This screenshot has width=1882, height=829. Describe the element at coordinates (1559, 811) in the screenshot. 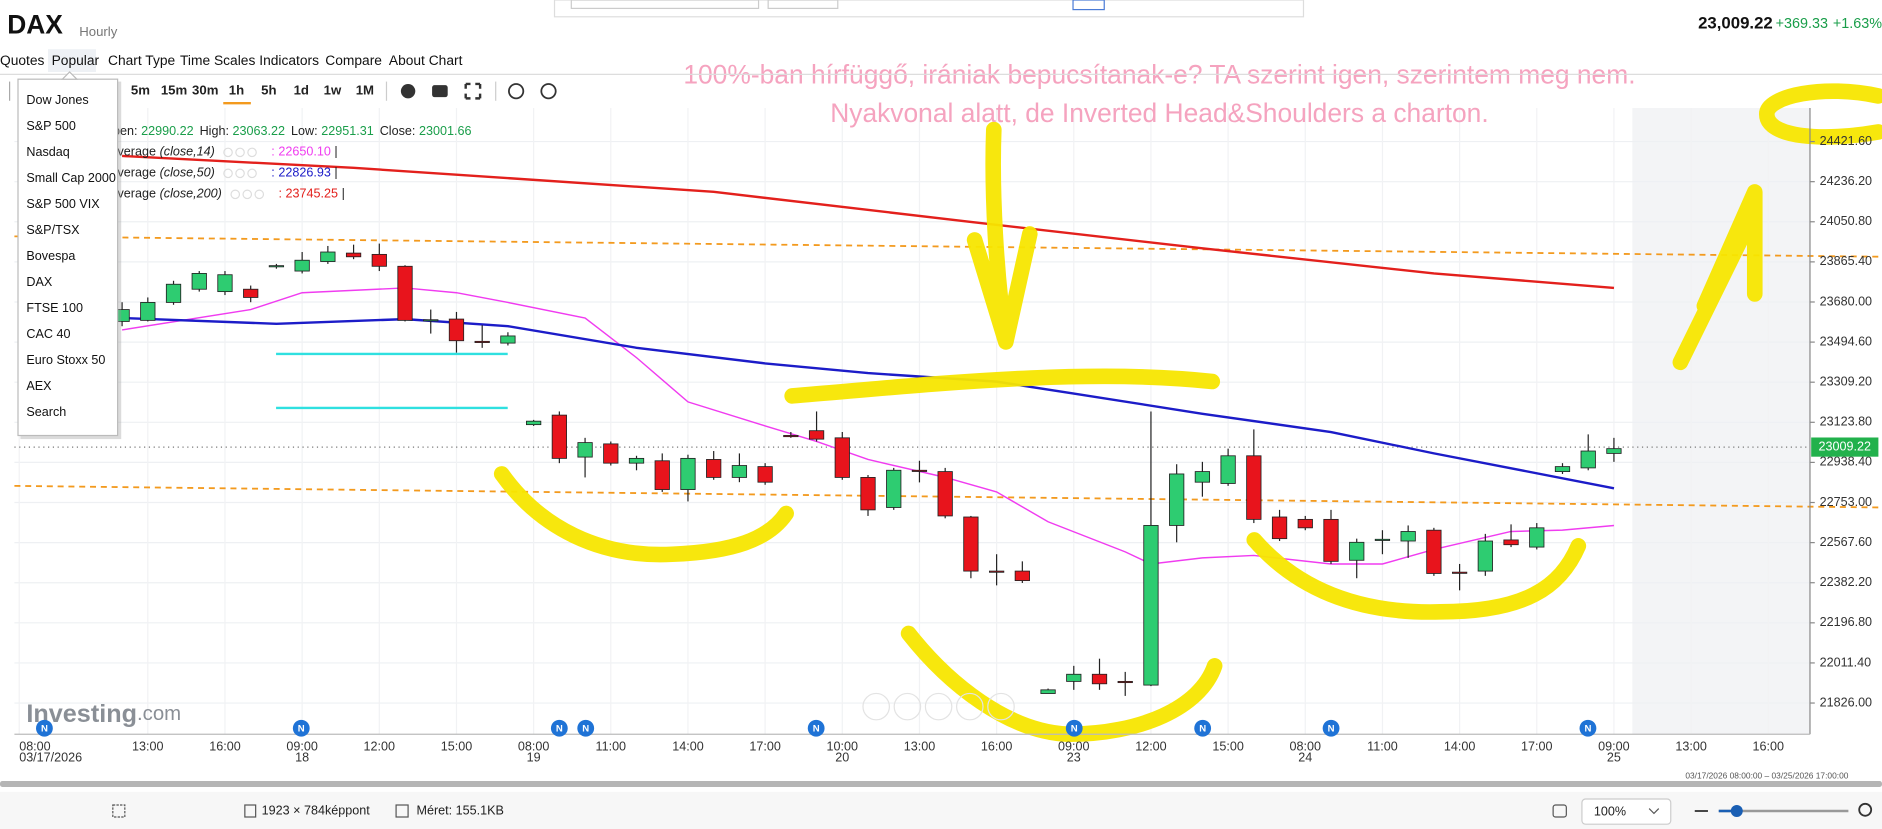

I see `fit-icon` at that location.